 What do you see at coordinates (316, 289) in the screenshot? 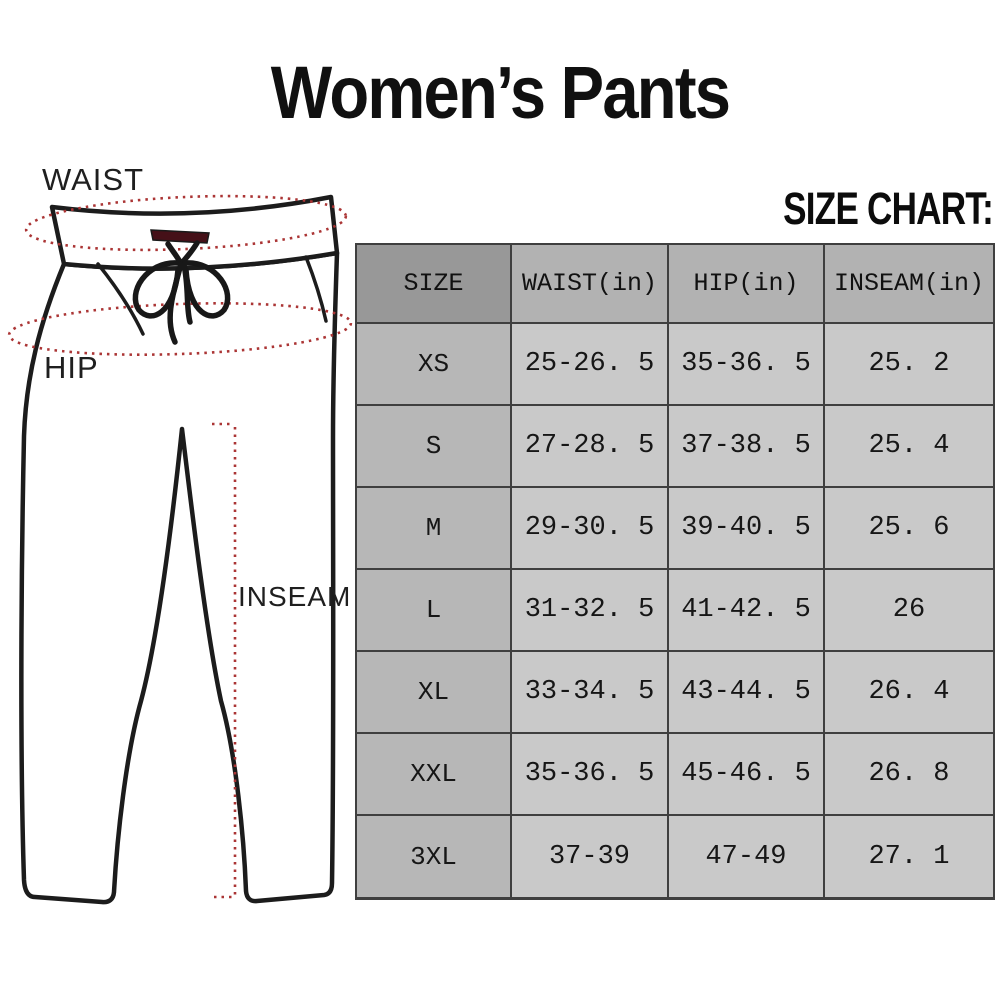
I see `right-pocket-line` at bounding box center [316, 289].